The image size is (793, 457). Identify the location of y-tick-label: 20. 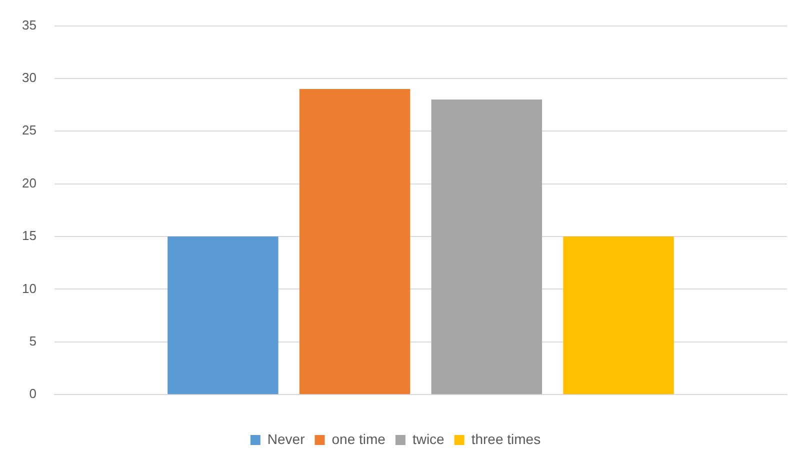
(29, 182).